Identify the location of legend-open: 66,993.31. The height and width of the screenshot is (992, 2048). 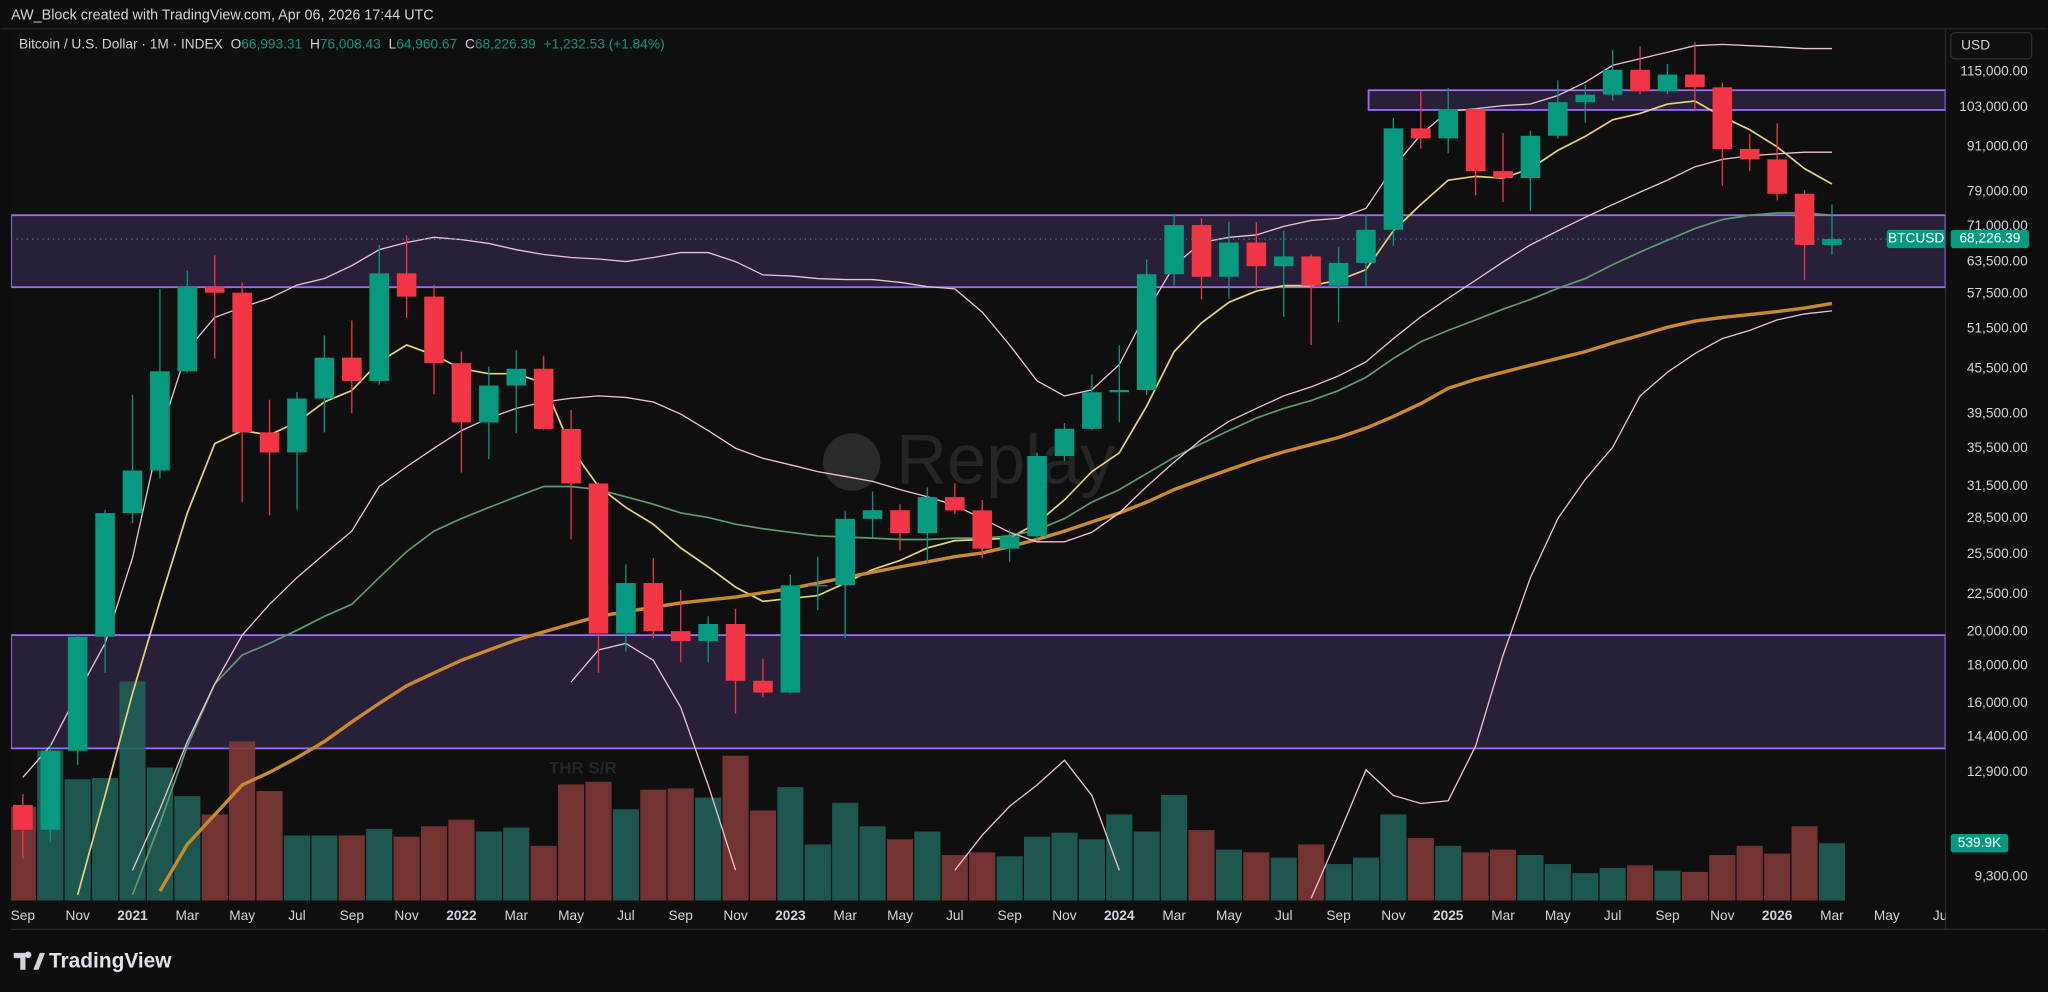
(271, 43).